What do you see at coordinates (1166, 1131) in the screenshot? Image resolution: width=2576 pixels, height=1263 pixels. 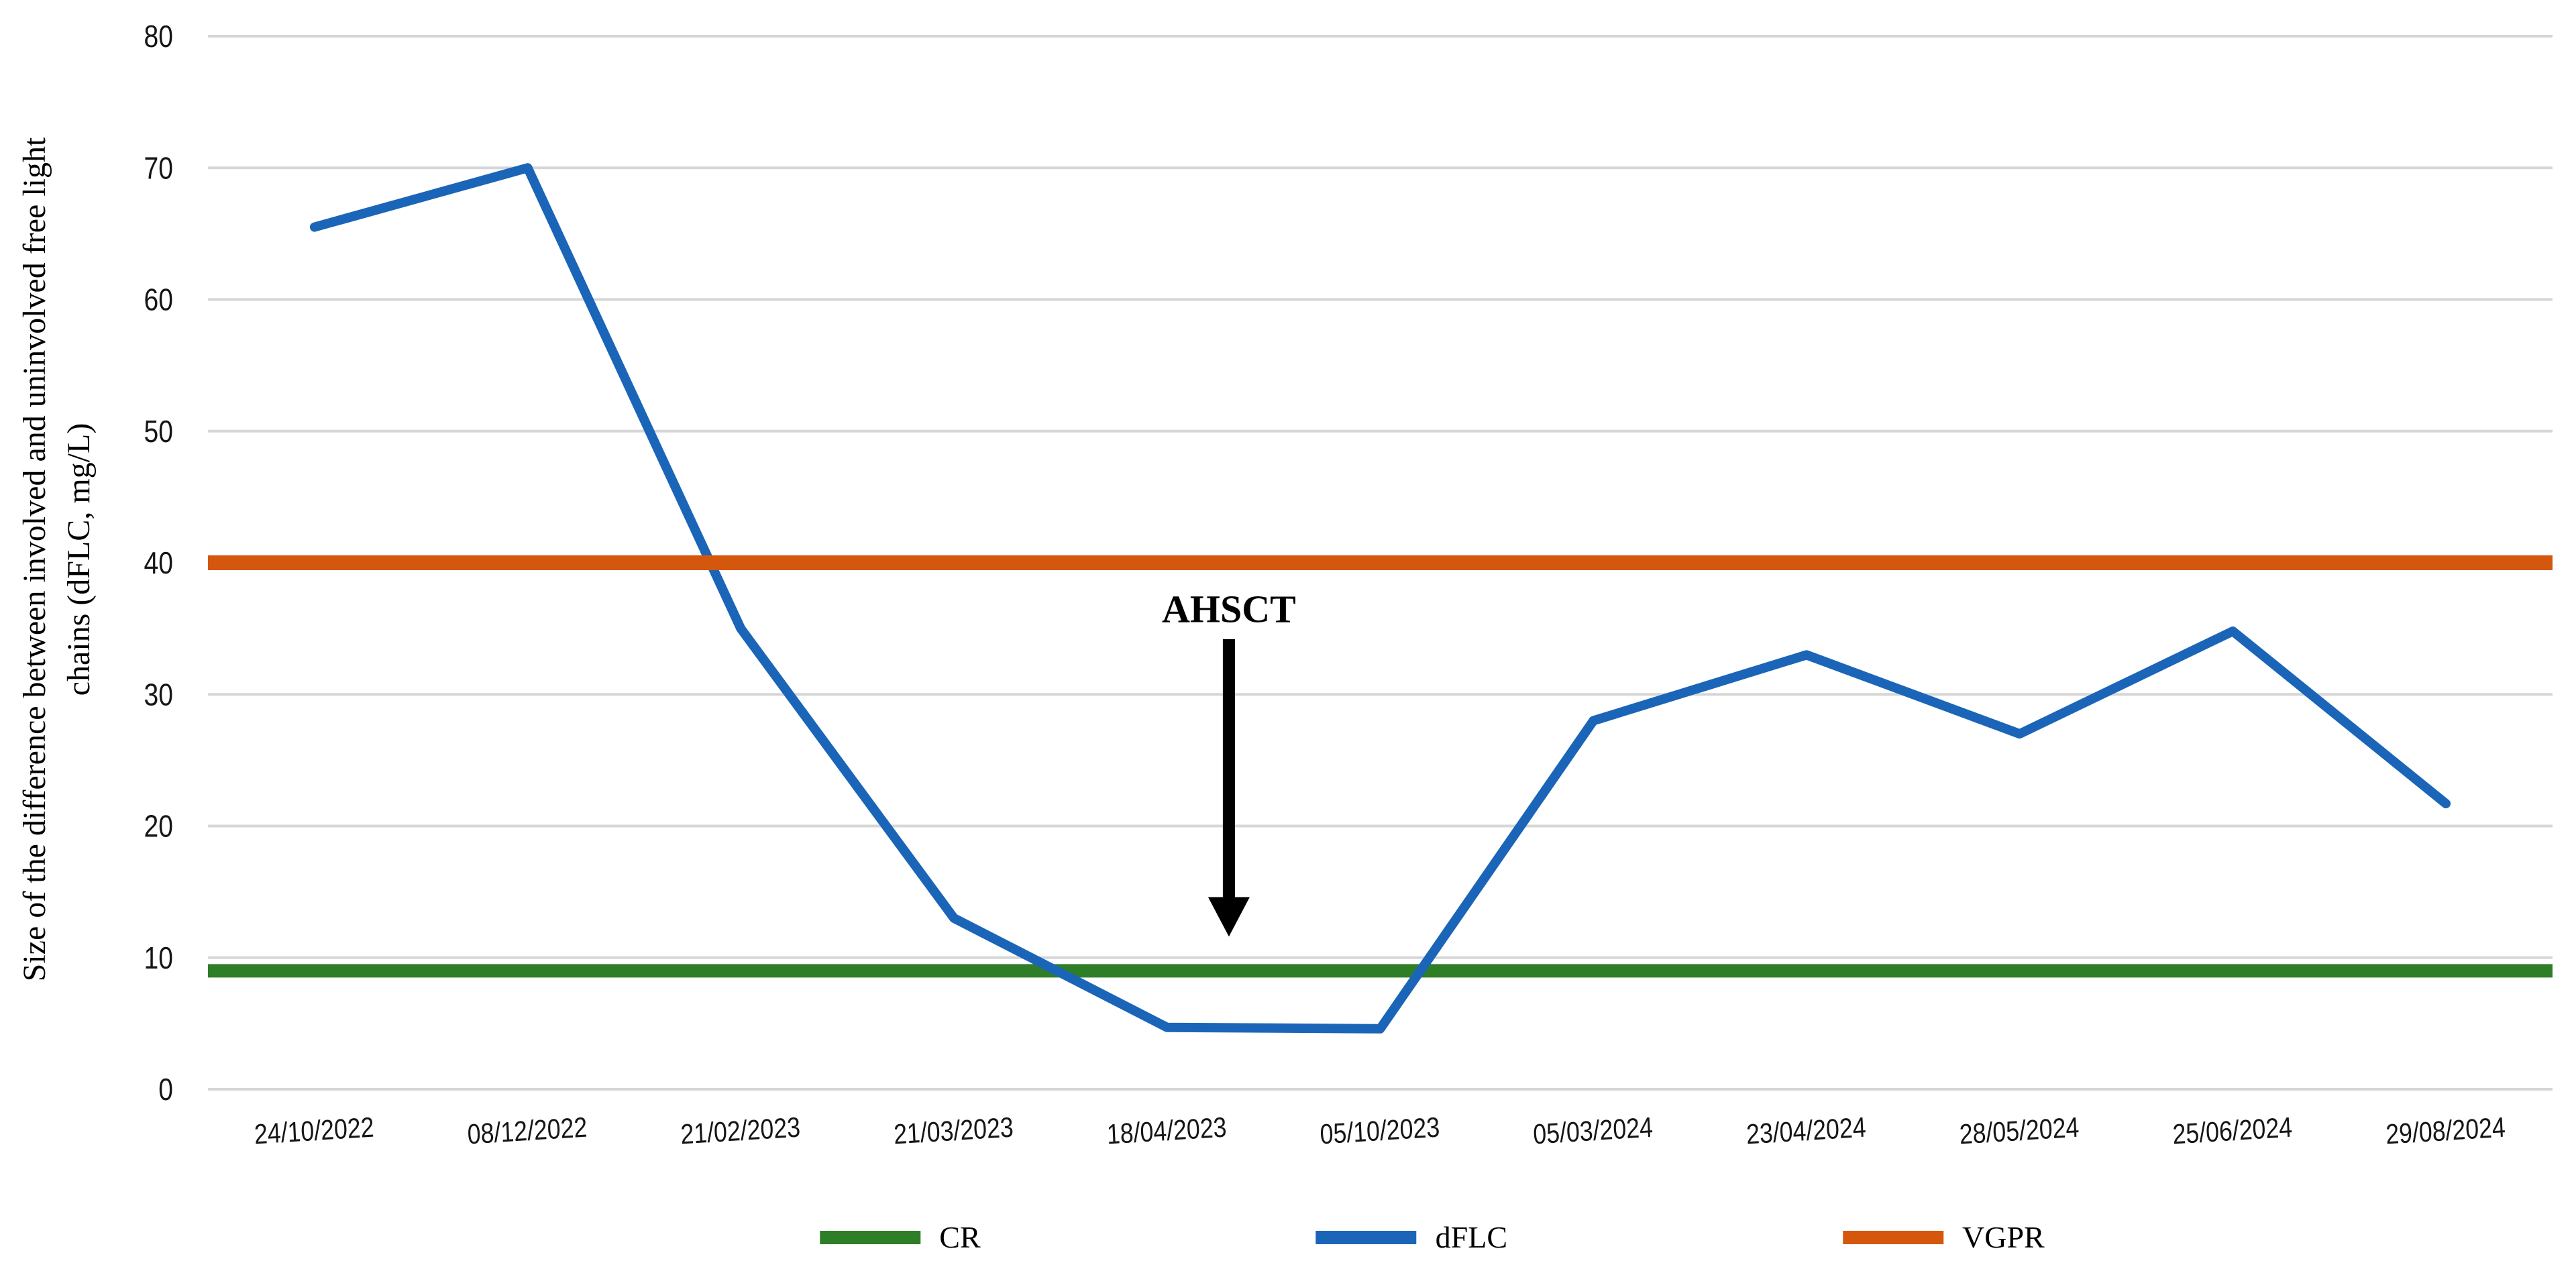 I see `x-tick-label-4: 18/04/2023` at bounding box center [1166, 1131].